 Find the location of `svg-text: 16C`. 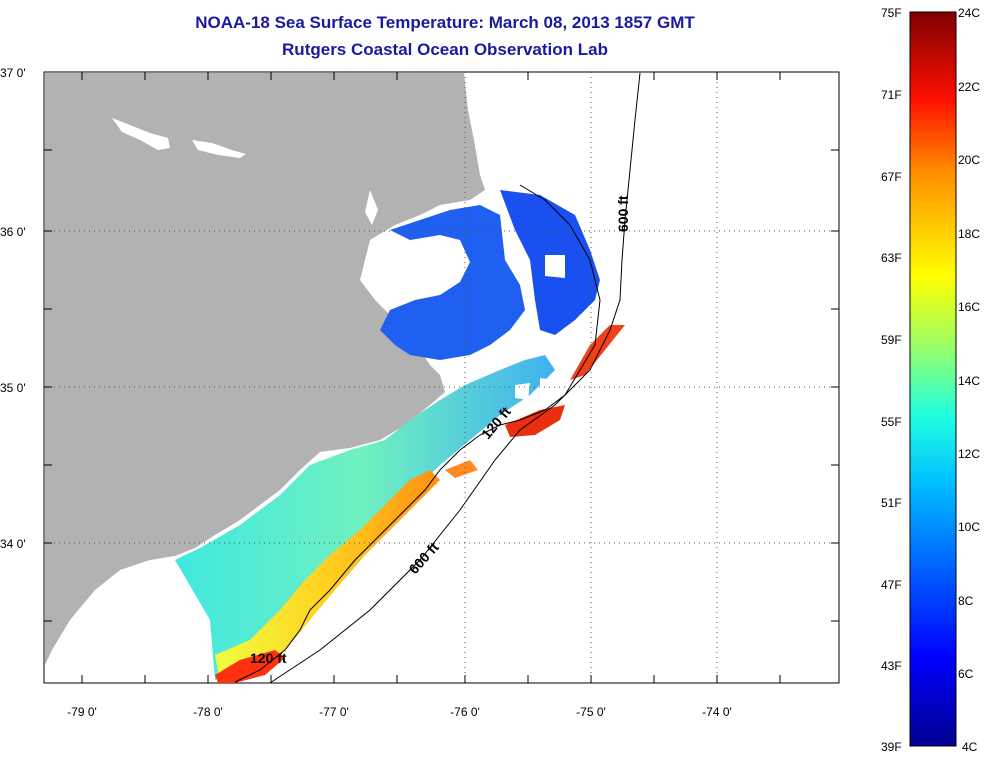

svg-text: 16C is located at coordinates (969, 307).